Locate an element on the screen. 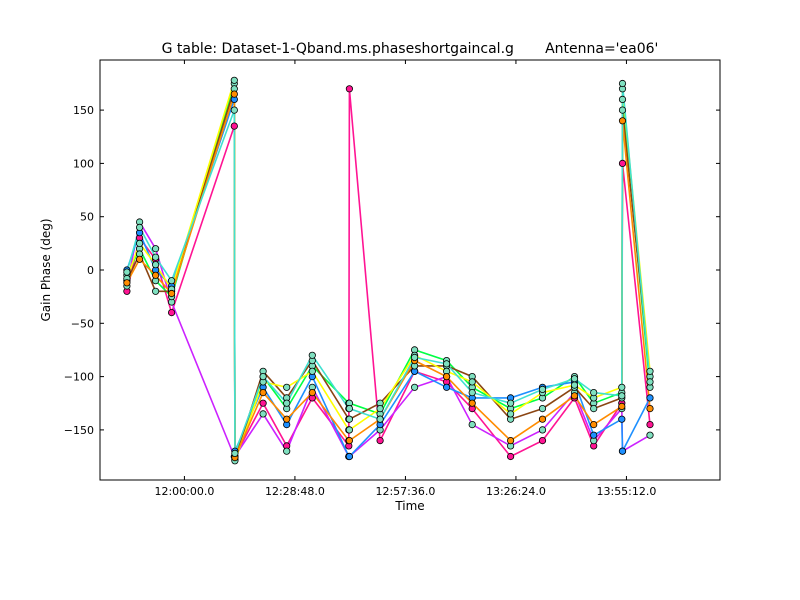 This screenshot has width=800, height=600. y-tick-label: 150 is located at coordinates (83, 110).